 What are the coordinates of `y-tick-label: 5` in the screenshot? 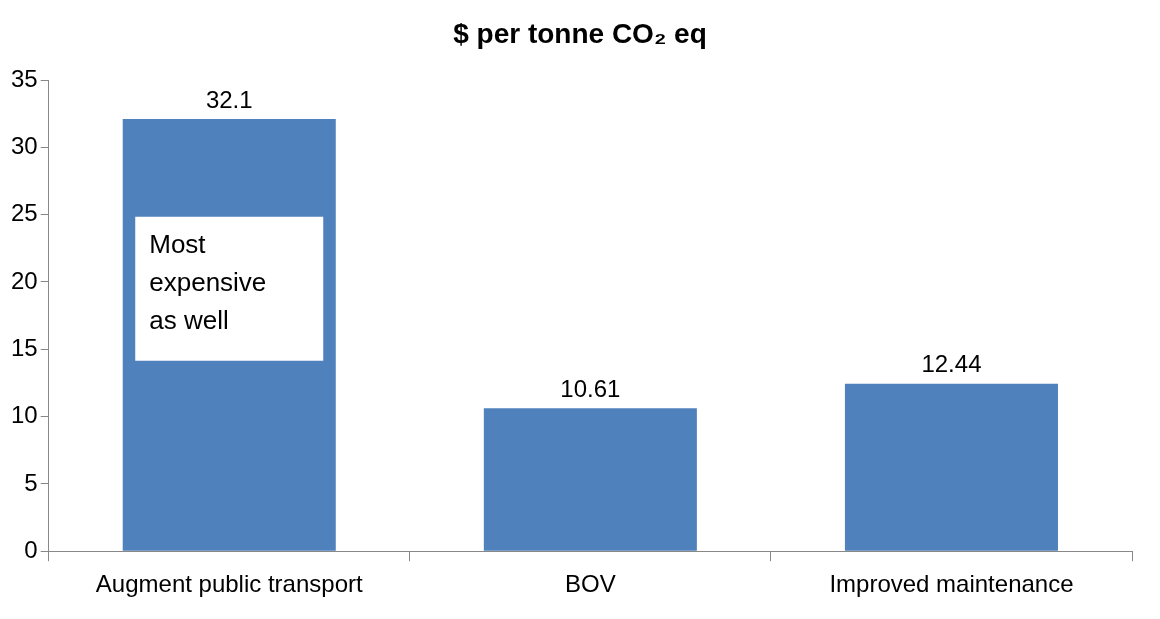 It's located at (31, 482).